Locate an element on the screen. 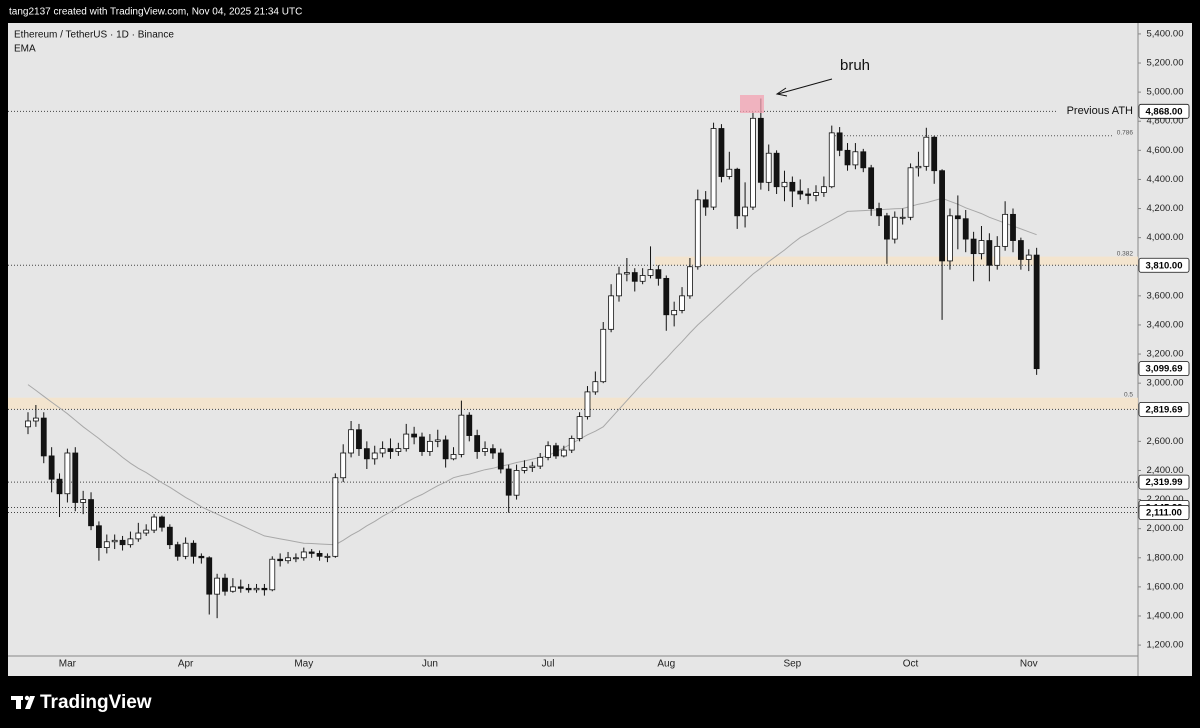  chart-title: Ethereum / TetherUS · 1D · Binance is located at coordinates (94, 35).